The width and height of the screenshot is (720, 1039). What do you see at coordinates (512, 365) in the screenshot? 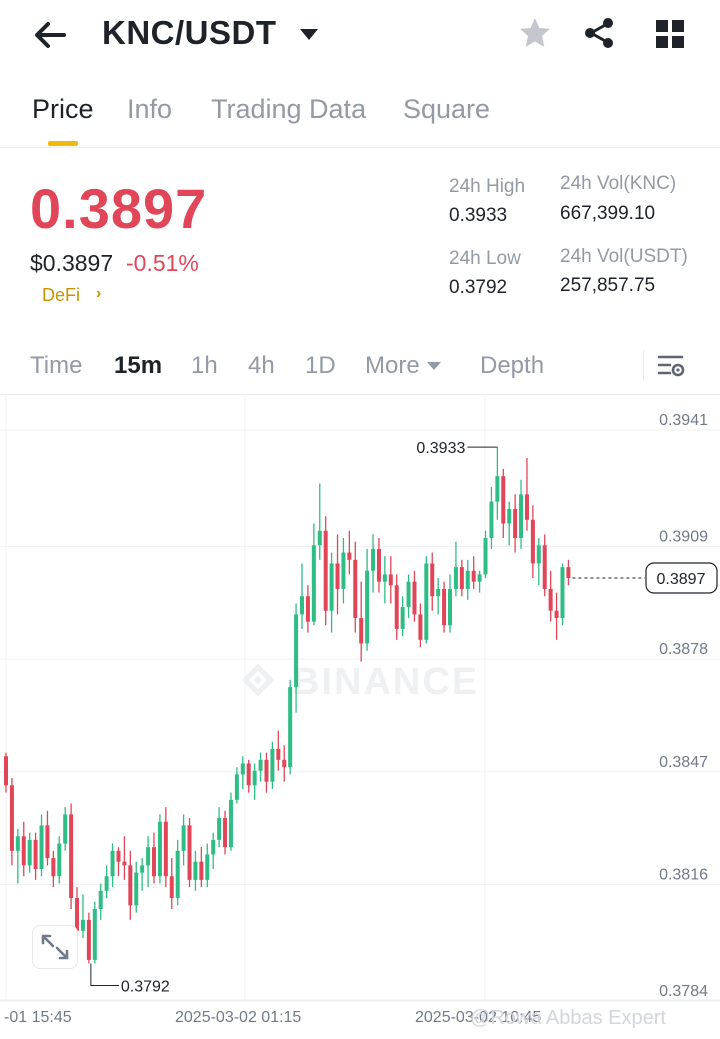
I see `depth-tab: Depth` at bounding box center [512, 365].